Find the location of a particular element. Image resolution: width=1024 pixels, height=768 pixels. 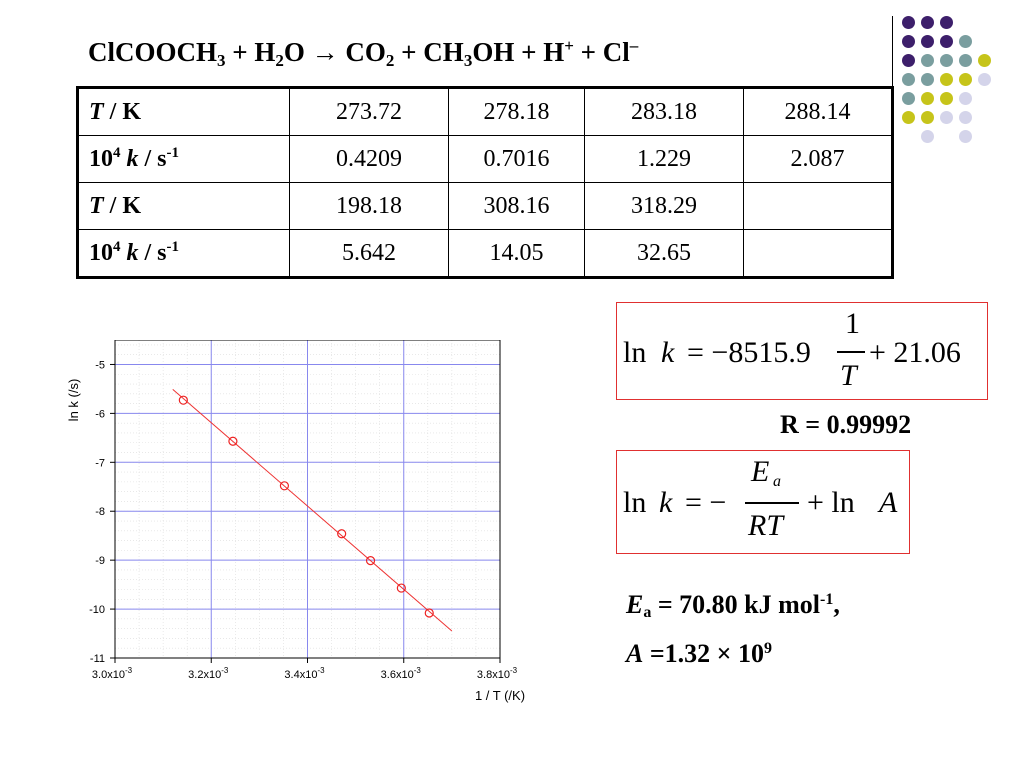

Ea-symbol: E is located at coordinates (635, 604).